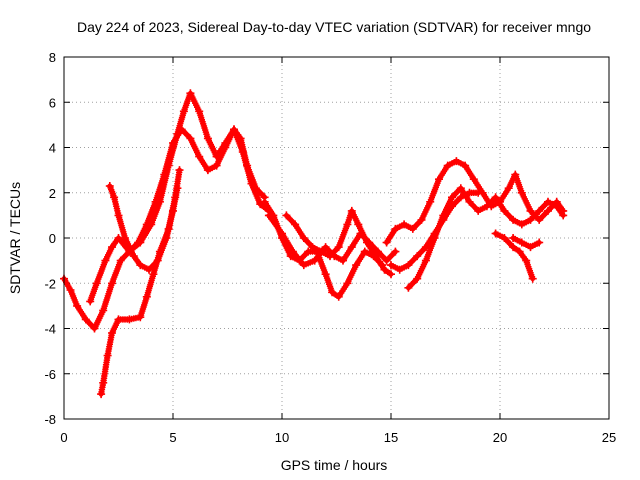 The image size is (640, 480). I want to click on series-arc-h, so click(475, 202).